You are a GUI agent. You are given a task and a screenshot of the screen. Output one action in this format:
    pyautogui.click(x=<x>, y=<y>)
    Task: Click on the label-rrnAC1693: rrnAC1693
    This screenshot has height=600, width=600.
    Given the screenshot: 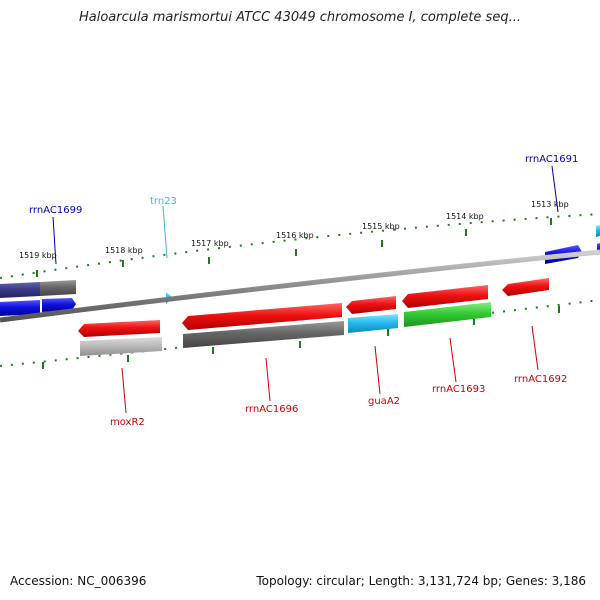 What is the action you would take?
    pyautogui.click(x=458, y=389)
    